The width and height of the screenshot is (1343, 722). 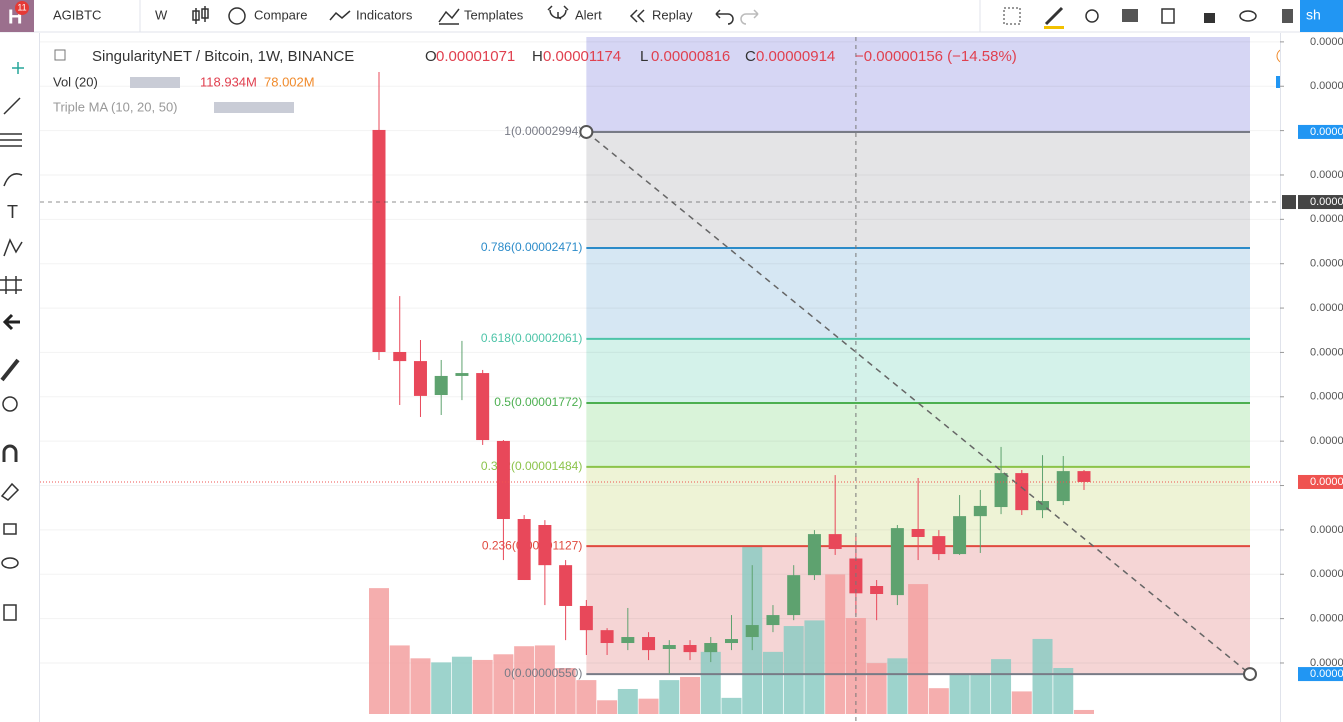 I want to click on alert-icon, so click(x=558, y=12).